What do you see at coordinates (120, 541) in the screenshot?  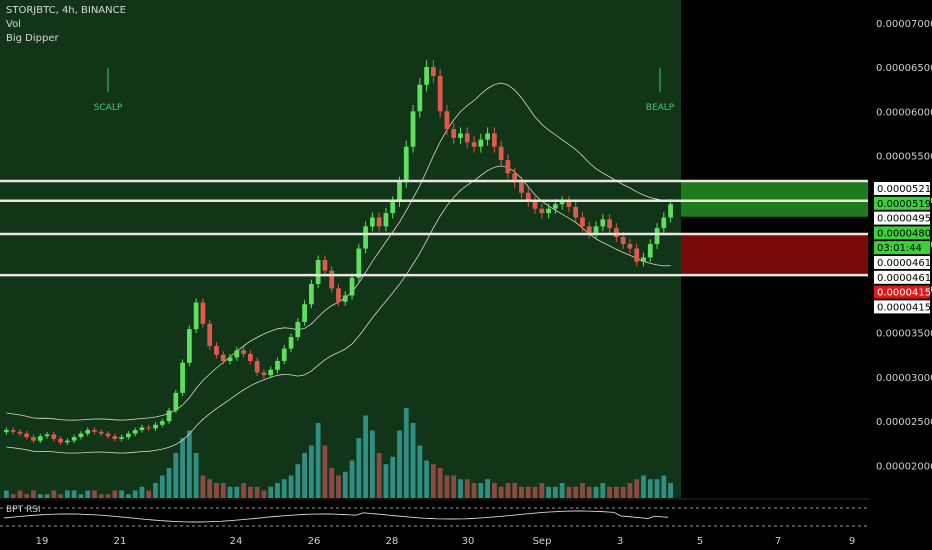 I see `x-axis-tick-label: 21` at bounding box center [120, 541].